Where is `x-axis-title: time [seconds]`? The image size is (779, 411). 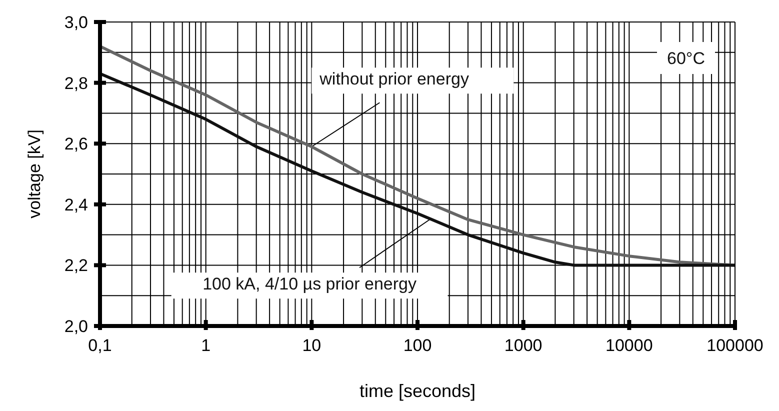
x-axis-title: time [seconds] is located at coordinates (417, 391).